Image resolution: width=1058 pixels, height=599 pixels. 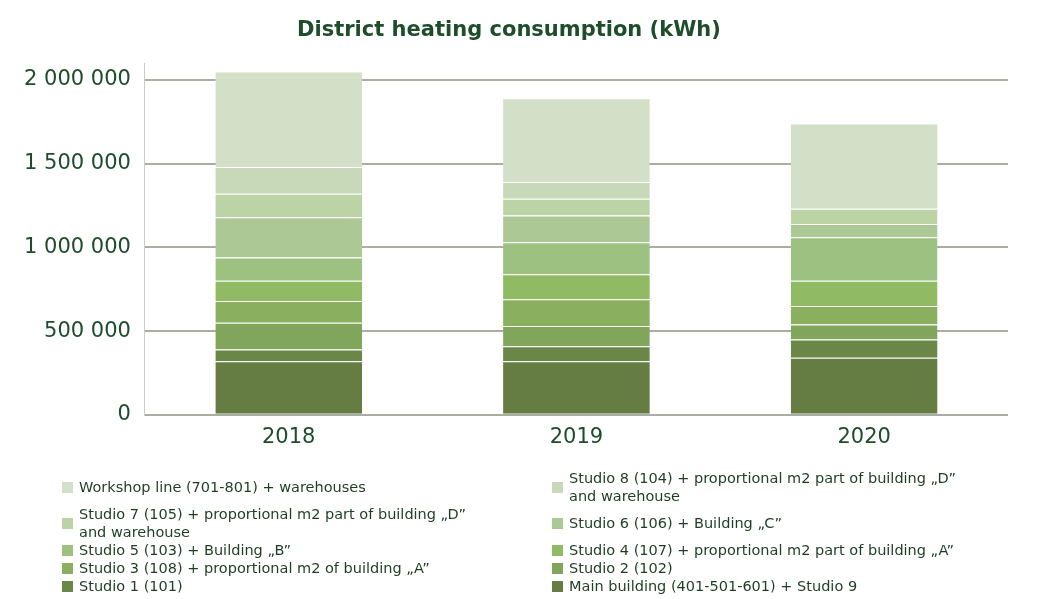 I want to click on x-tick-label: 2019, so click(x=576, y=435).